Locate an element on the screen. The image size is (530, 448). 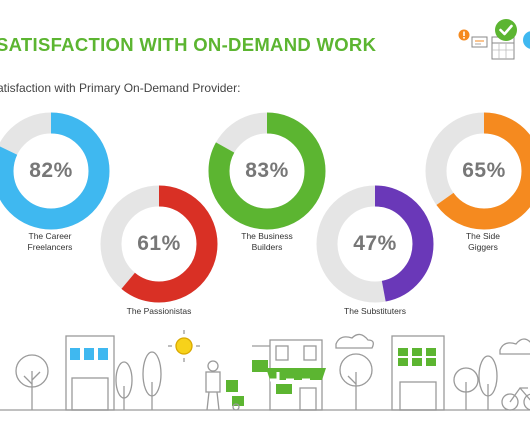
bicycle-icon is located at coordinates (515, 398).